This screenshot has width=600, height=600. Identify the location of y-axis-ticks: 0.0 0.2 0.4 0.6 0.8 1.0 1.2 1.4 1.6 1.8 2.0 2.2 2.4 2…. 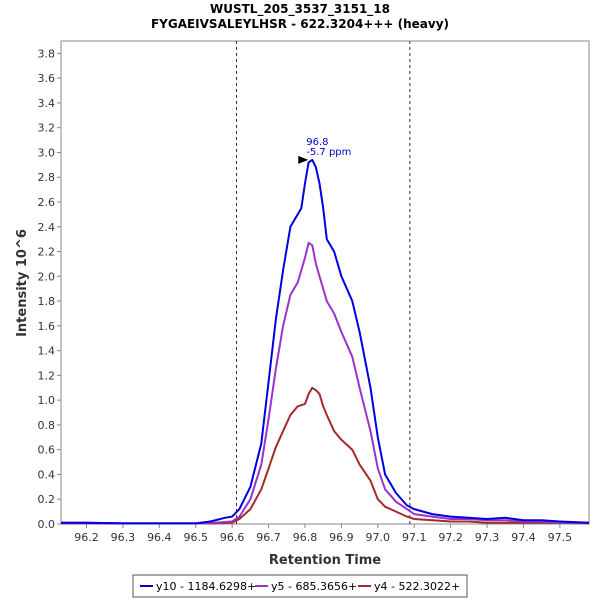
(49, 289).